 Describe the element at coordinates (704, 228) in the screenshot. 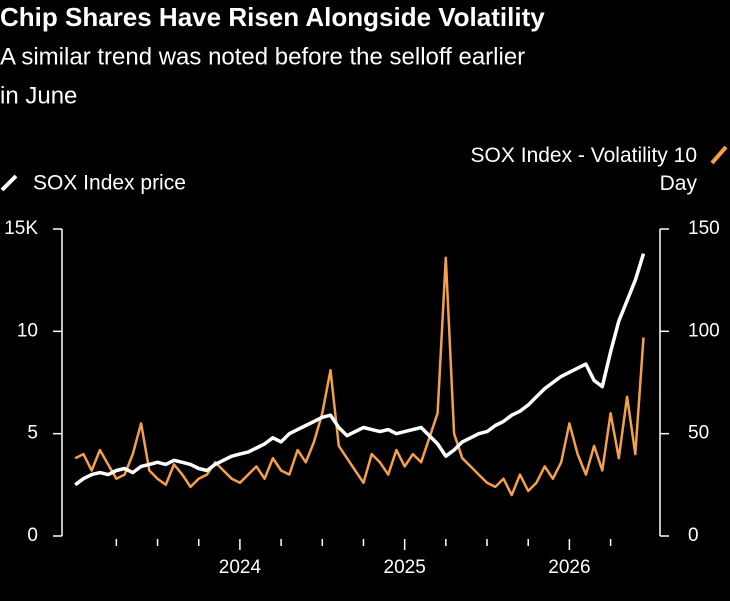

I see `y2-tick-label: 150` at that location.